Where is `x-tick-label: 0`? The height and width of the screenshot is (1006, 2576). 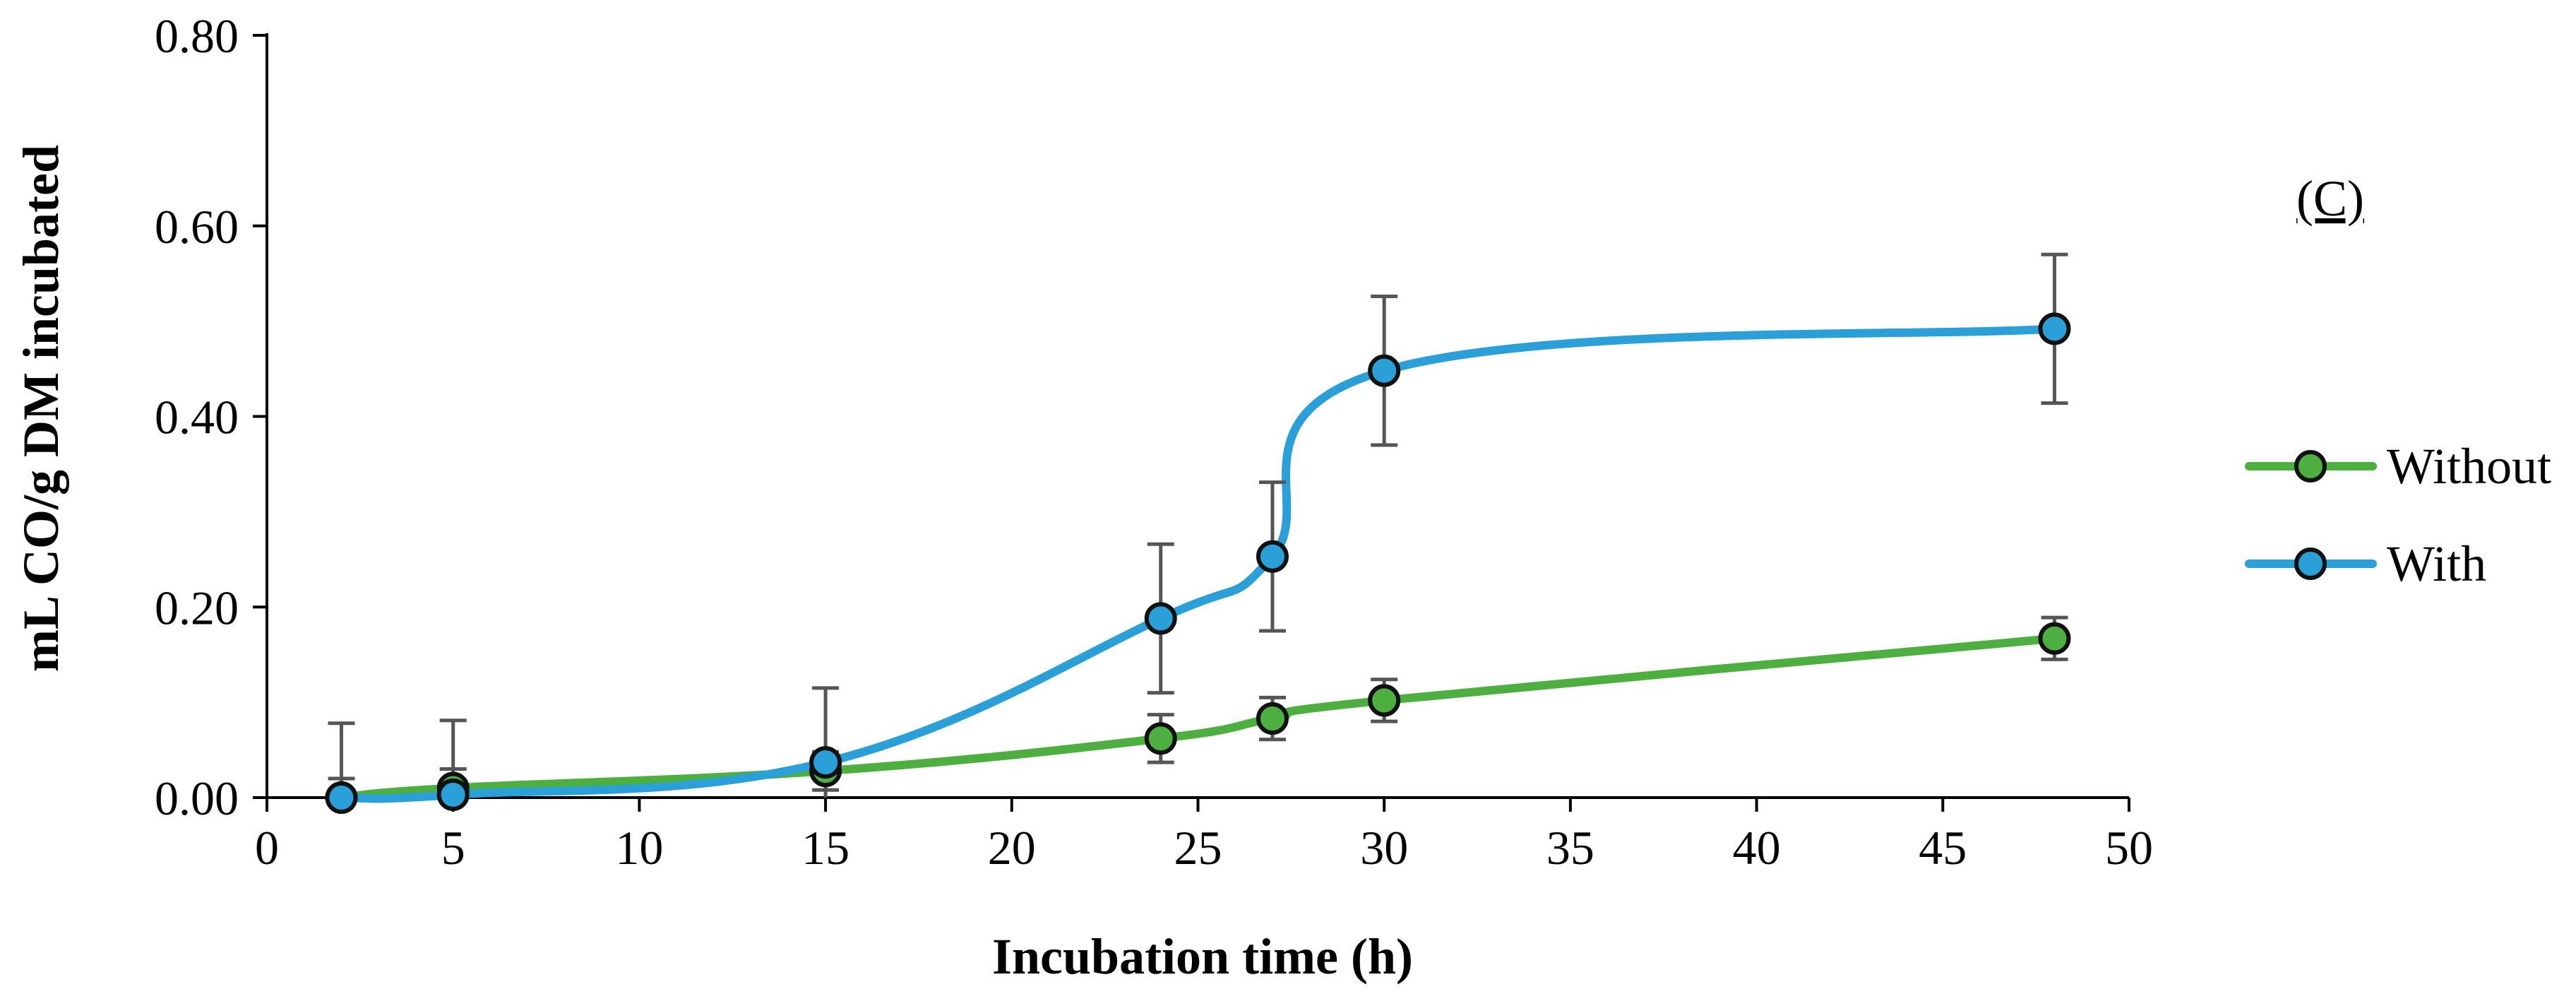 x-tick-label: 0 is located at coordinates (267, 848).